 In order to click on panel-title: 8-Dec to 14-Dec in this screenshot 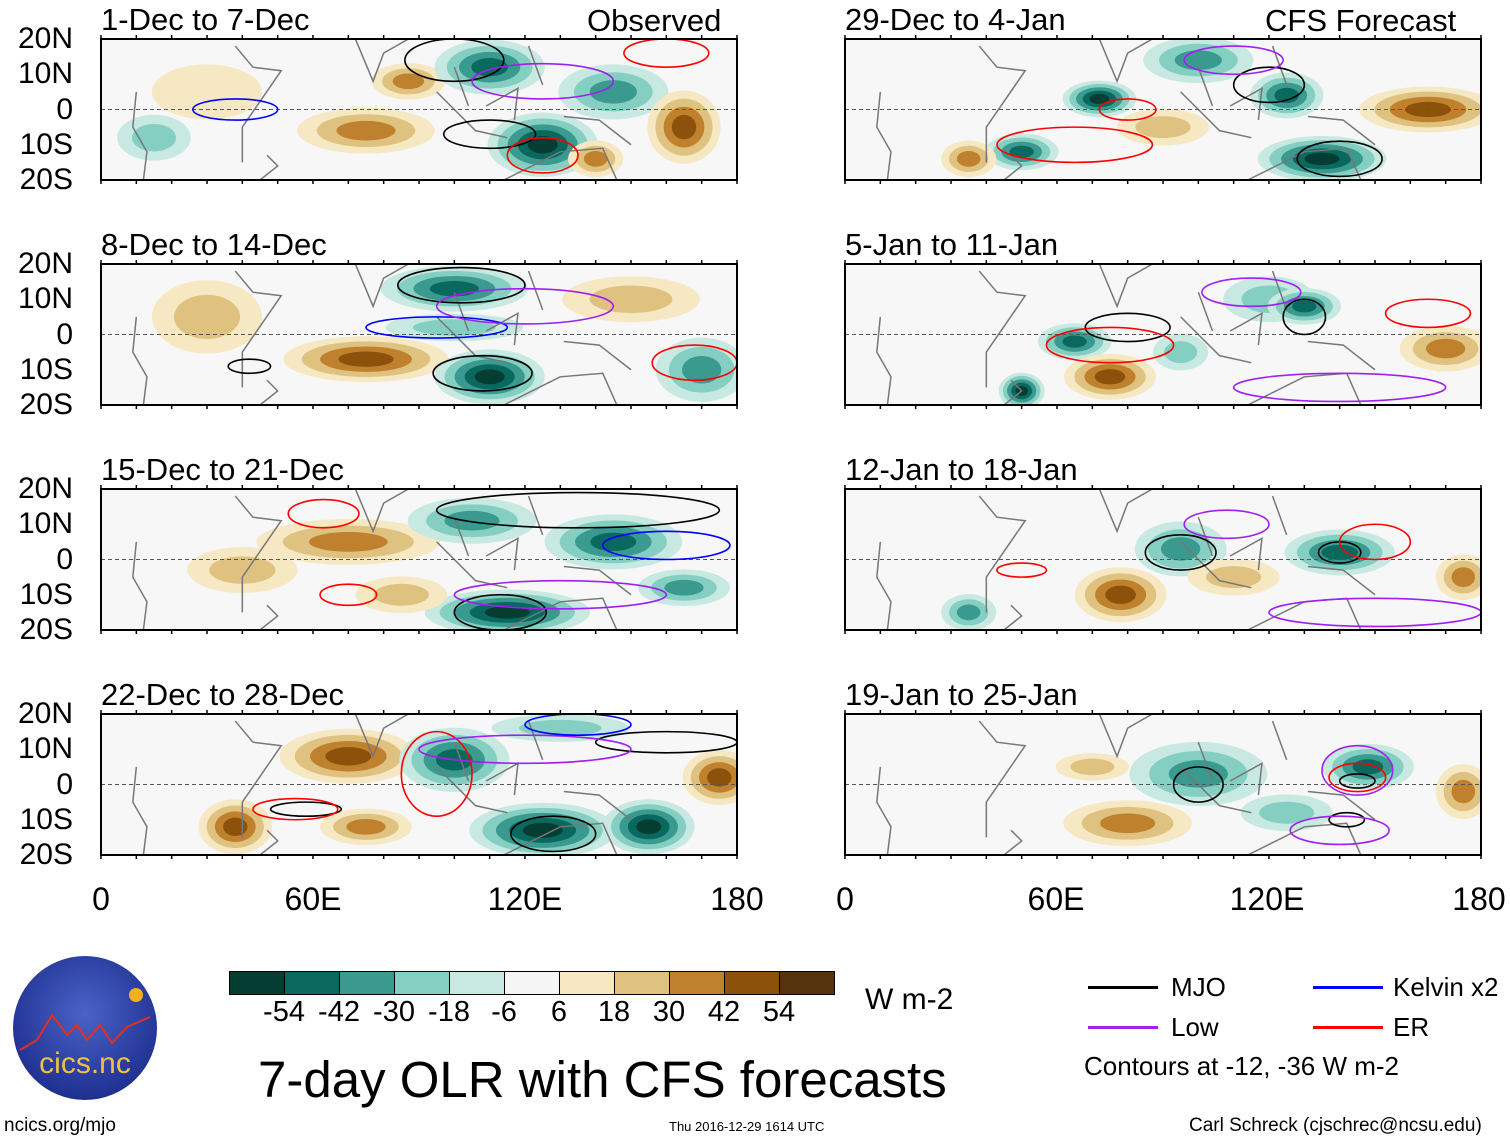, I will do `click(214, 244)`.